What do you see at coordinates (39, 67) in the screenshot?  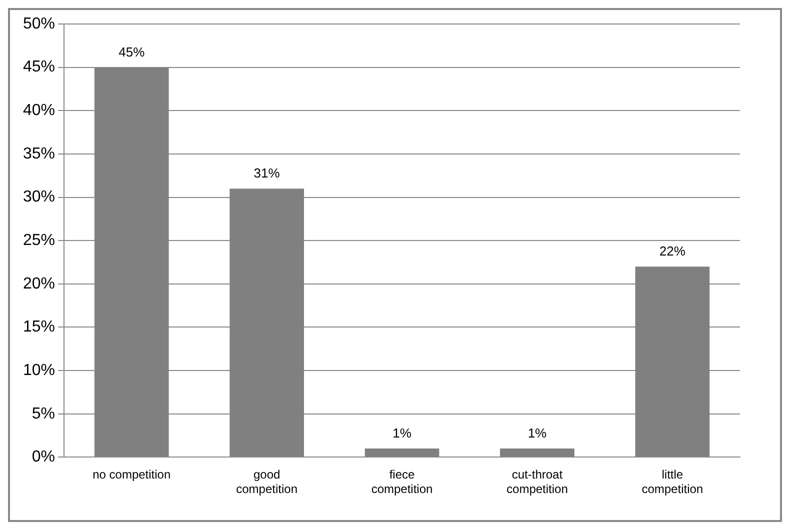 I see `y-tick-label: 45%` at bounding box center [39, 67].